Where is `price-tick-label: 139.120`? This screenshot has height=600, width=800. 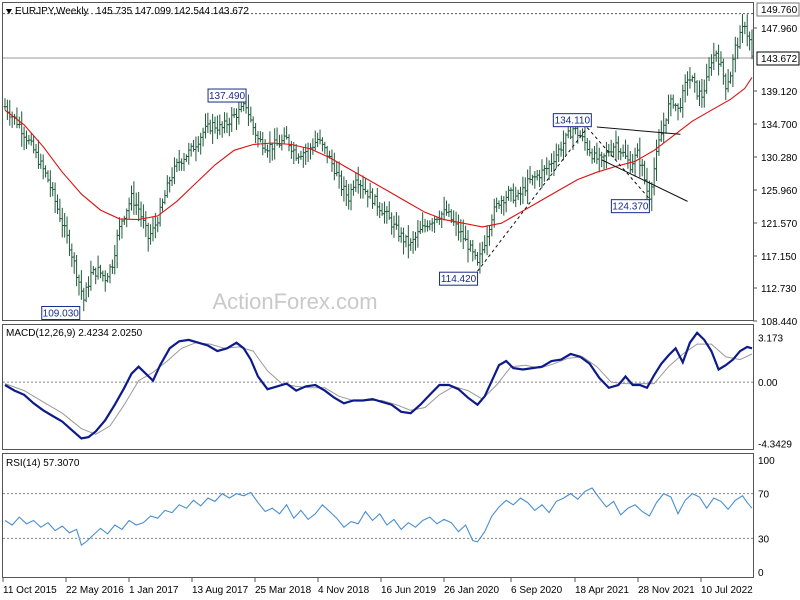 price-tick-label: 139.120 is located at coordinates (779, 92).